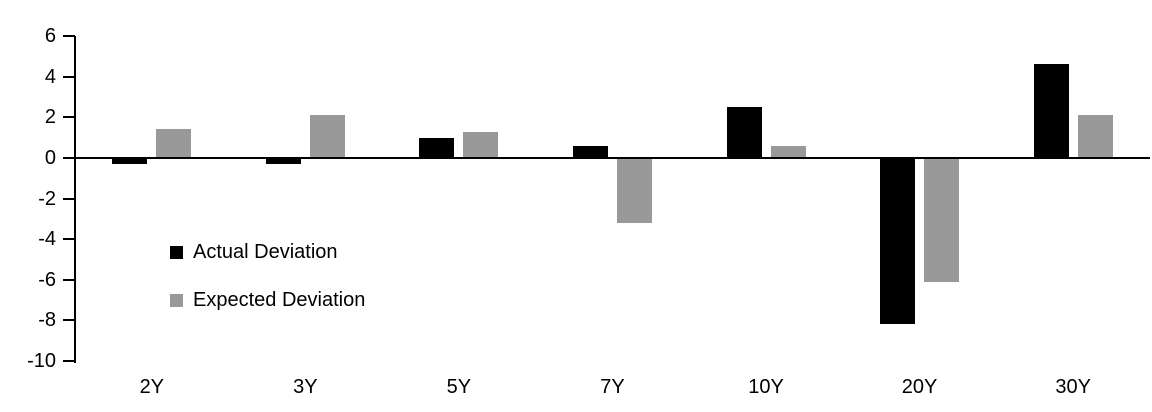  What do you see at coordinates (1095, 136) in the screenshot?
I see `bar-expected-deviation-30y` at bounding box center [1095, 136].